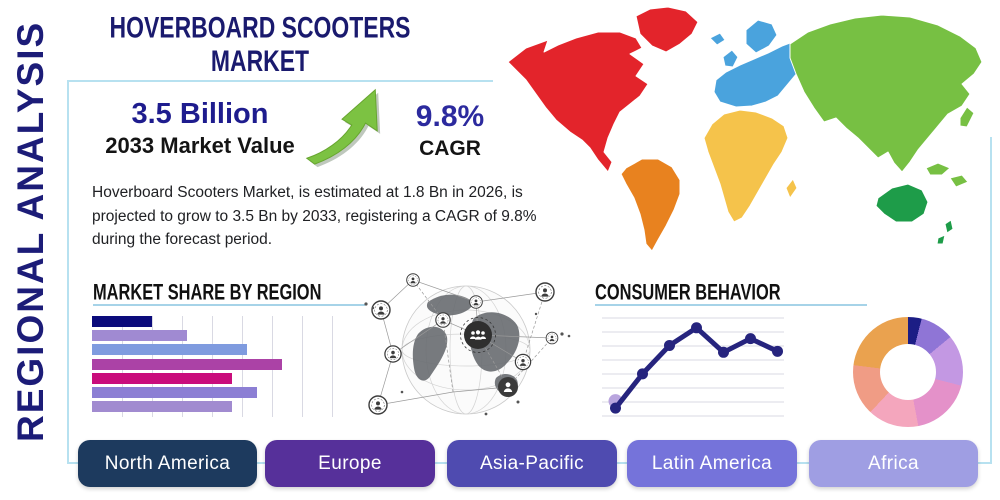  I want to click on market-share-heading: MARKET SHARE BY REGION, so click(207, 293).